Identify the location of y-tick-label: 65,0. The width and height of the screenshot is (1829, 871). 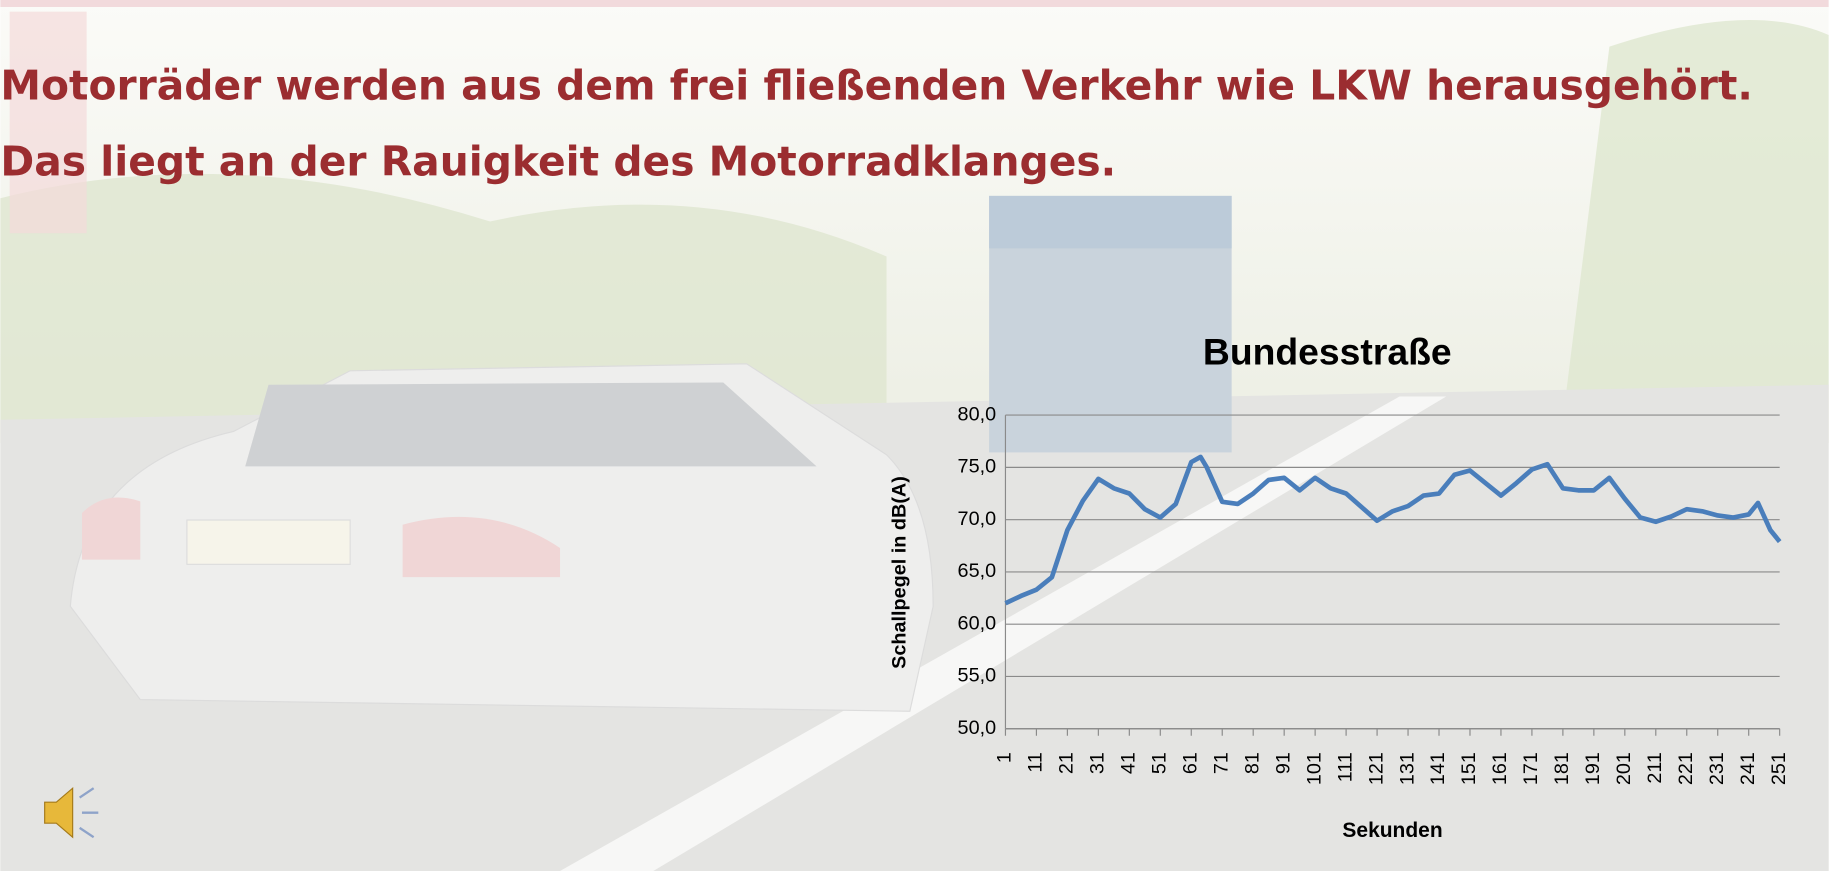
(977, 571).